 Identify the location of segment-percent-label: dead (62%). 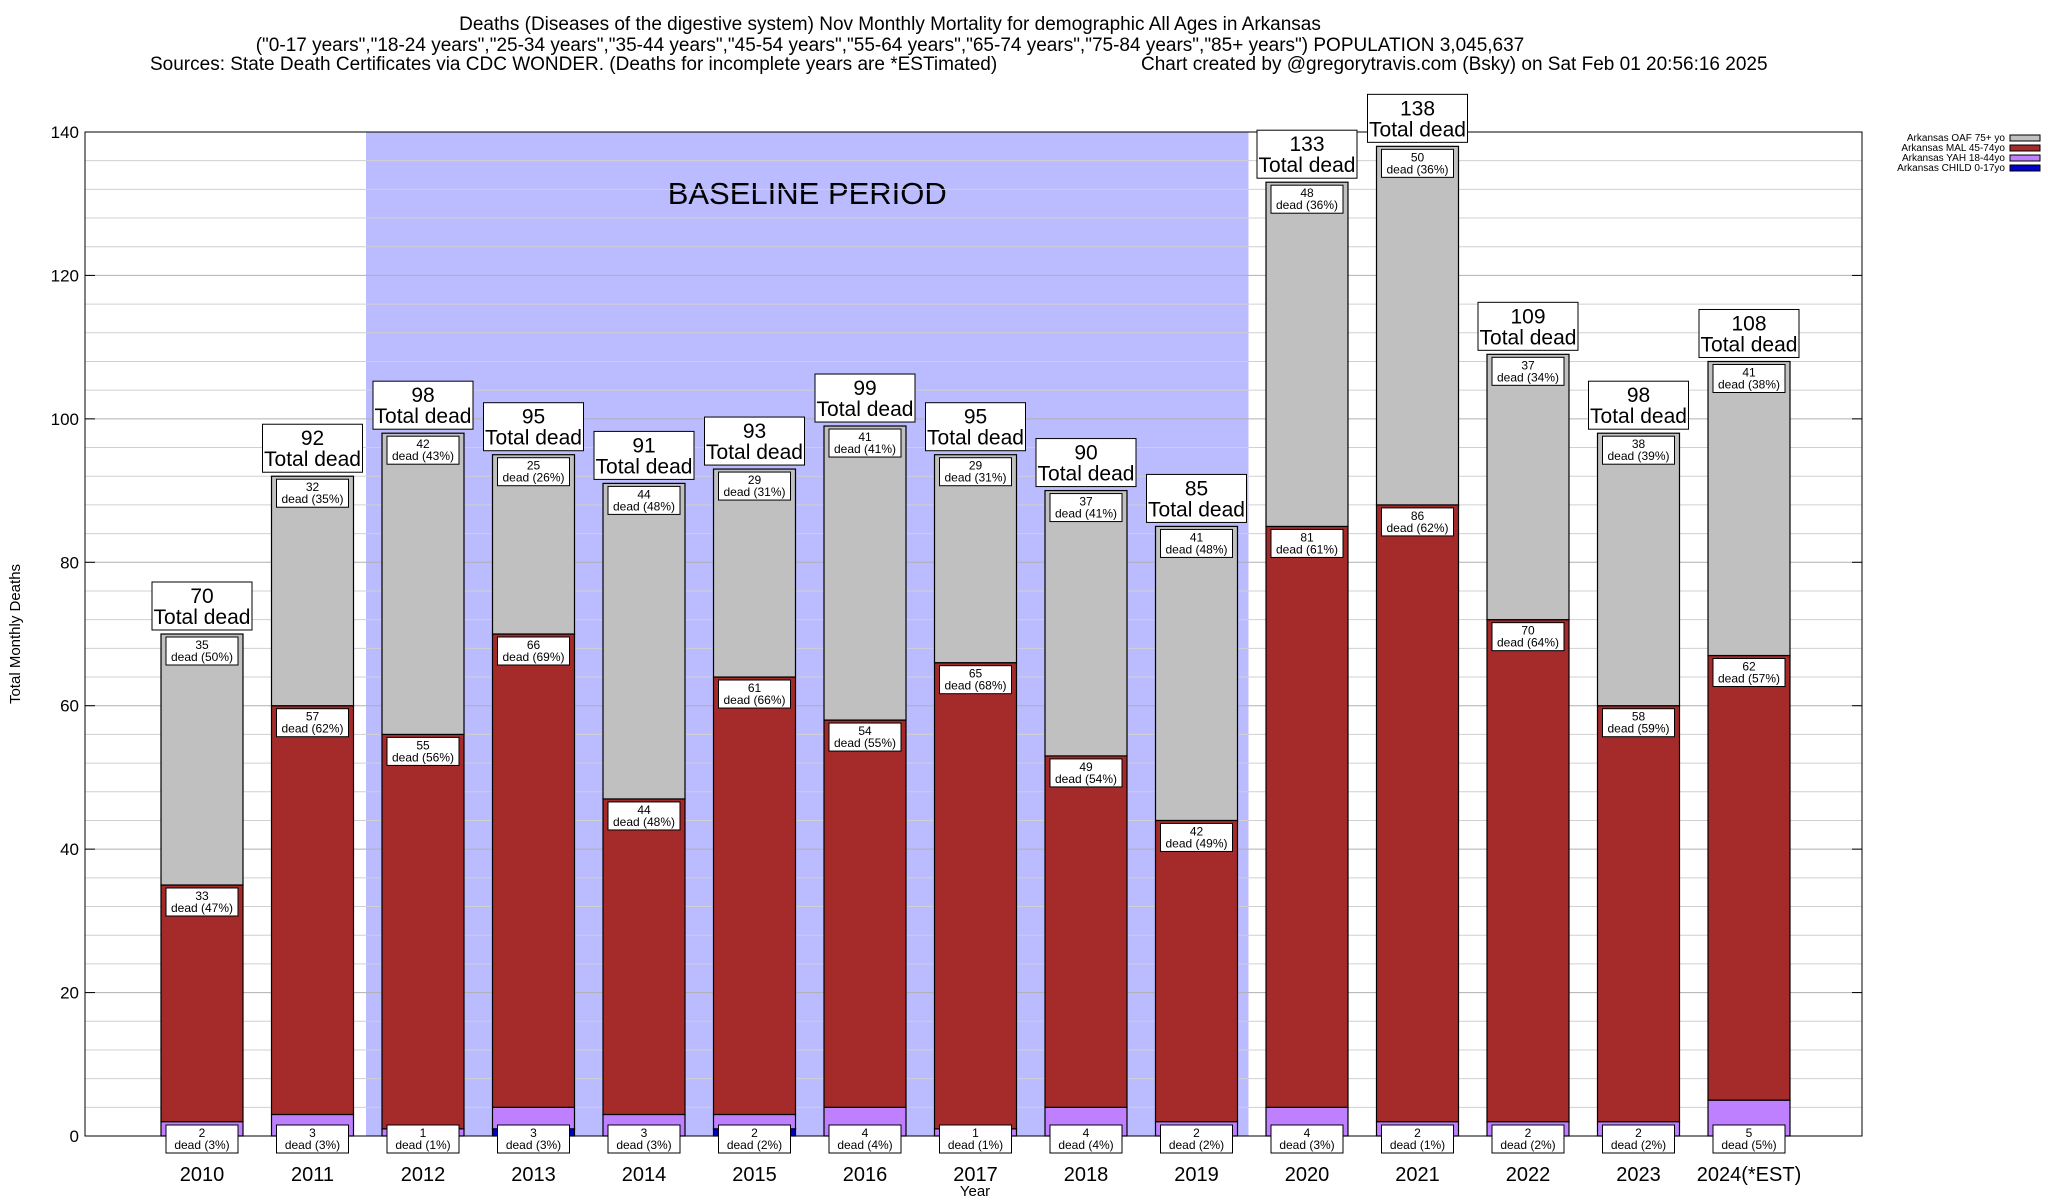
(1417, 528).